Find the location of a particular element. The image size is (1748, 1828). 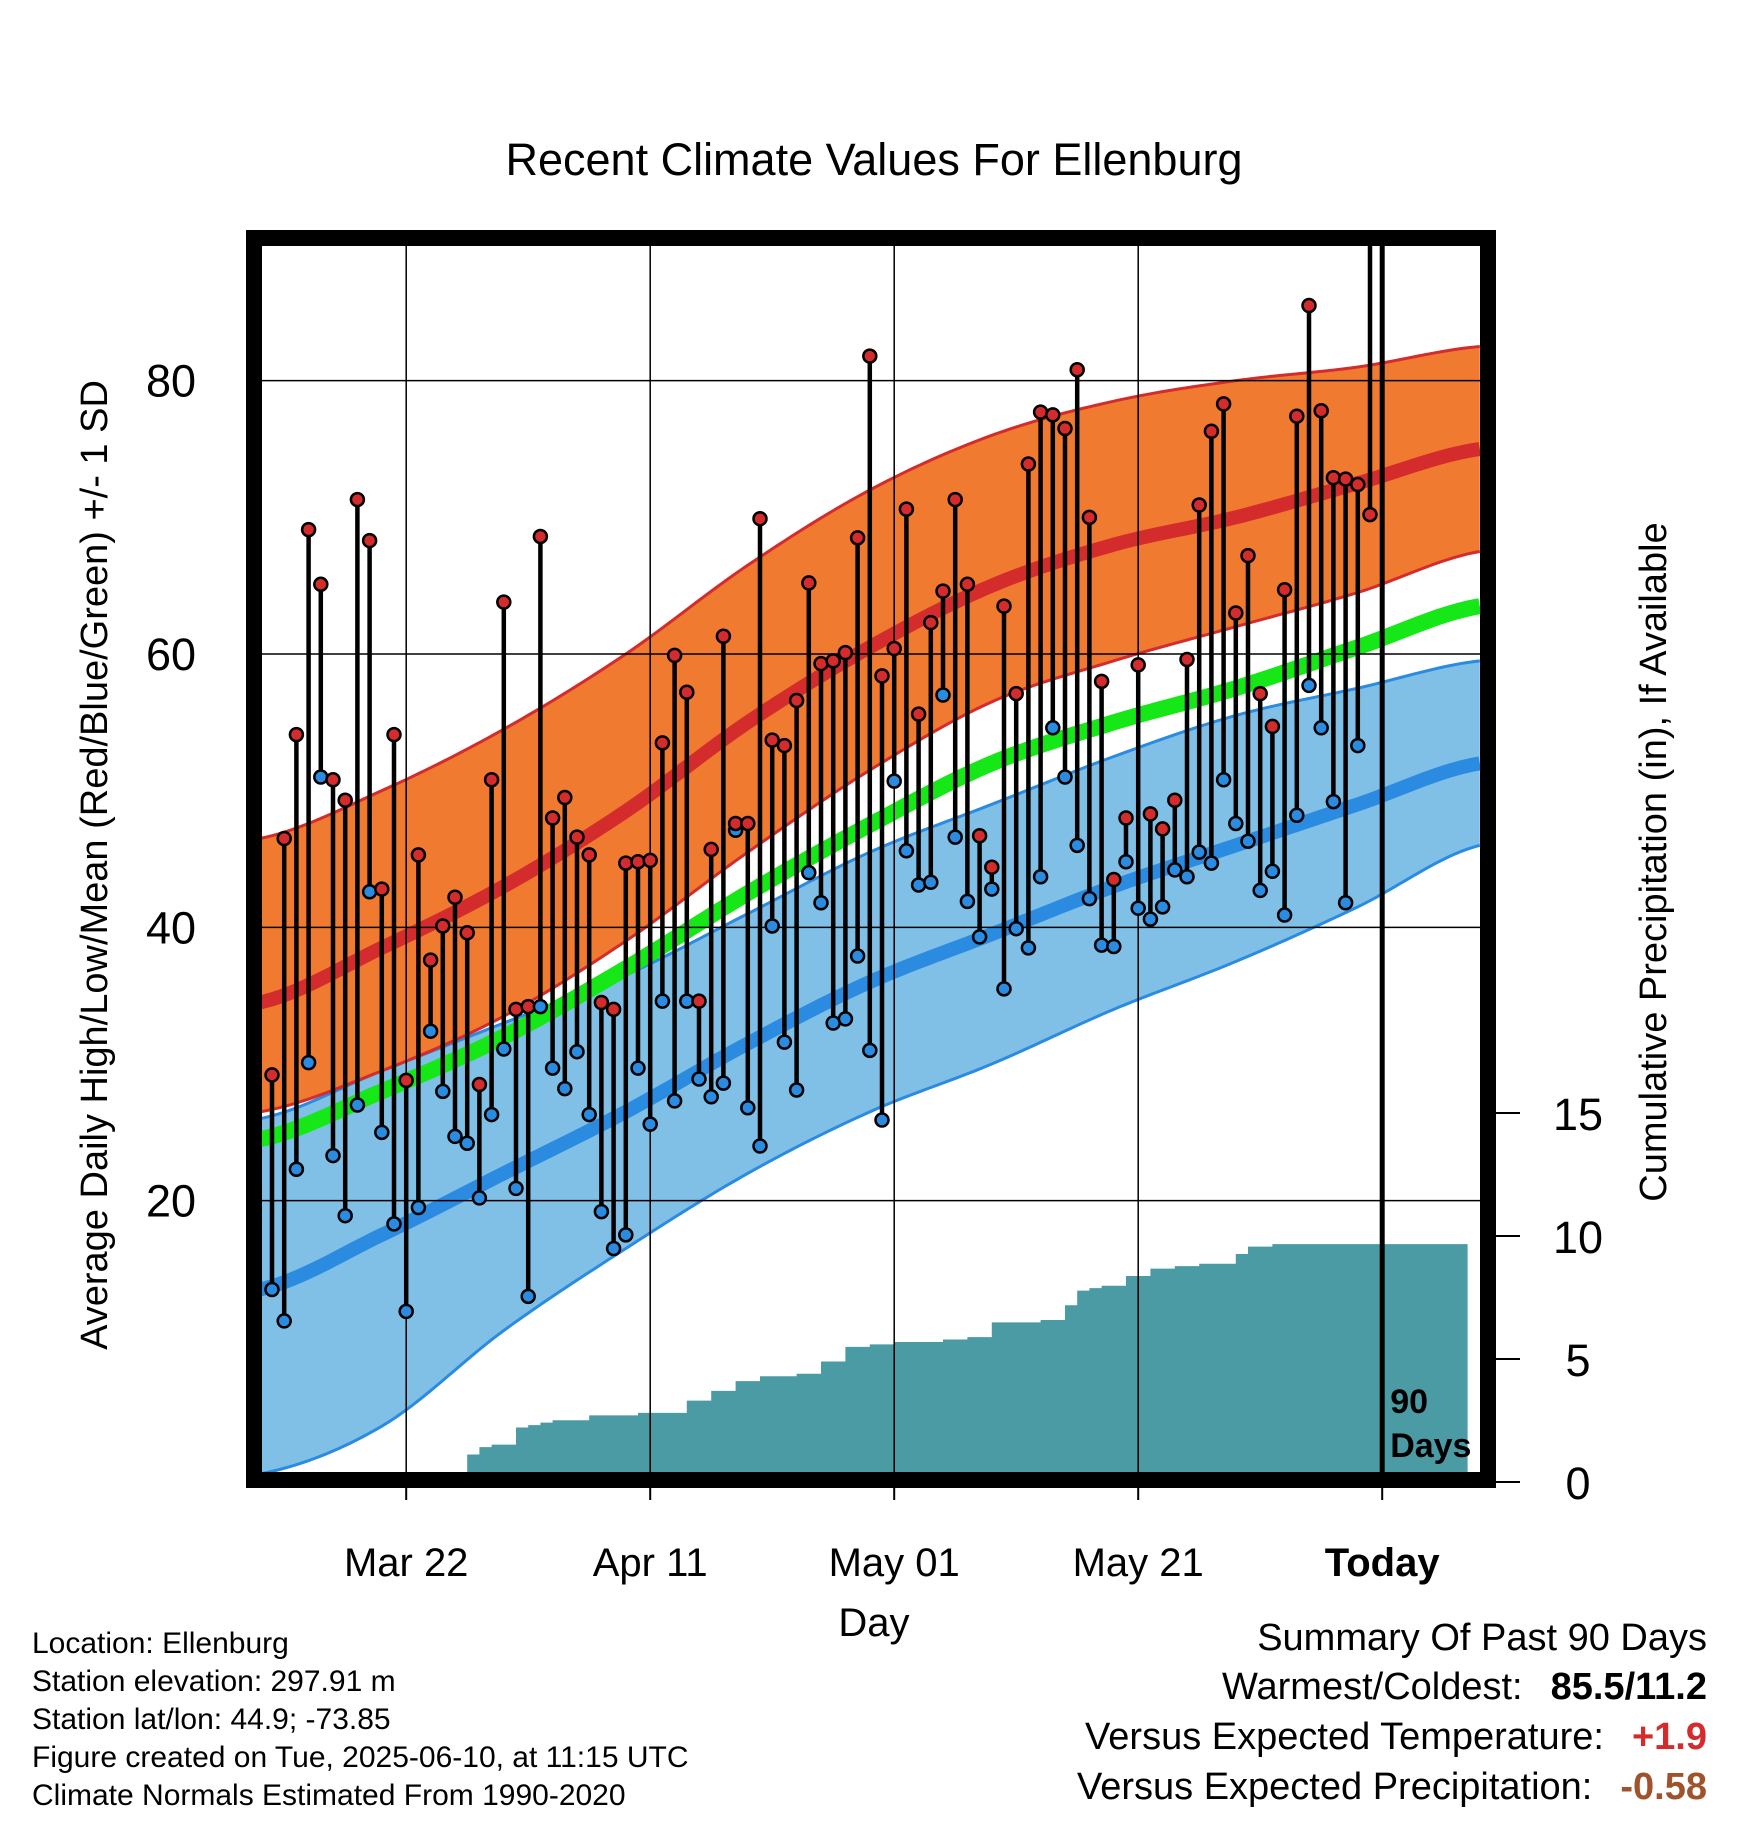

y2-tick-label: 0 is located at coordinates (1577, 1483).